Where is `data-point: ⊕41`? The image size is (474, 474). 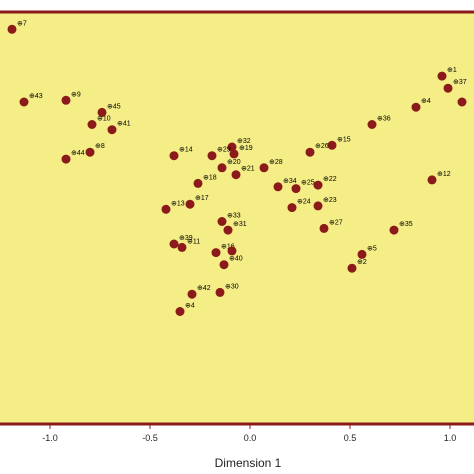
data-point: ⊕41 is located at coordinates (119, 128).